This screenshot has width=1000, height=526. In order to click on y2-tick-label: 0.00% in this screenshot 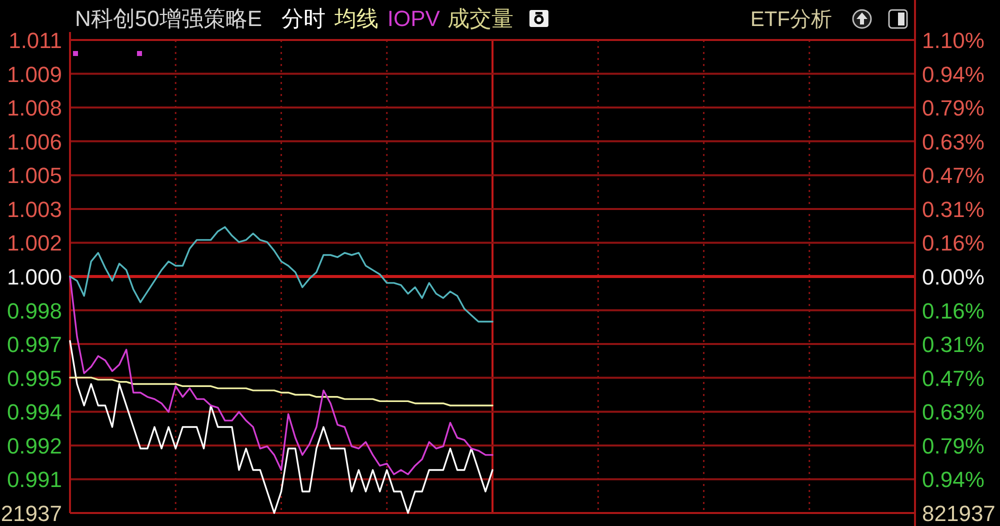, I will do `click(953, 276)`.